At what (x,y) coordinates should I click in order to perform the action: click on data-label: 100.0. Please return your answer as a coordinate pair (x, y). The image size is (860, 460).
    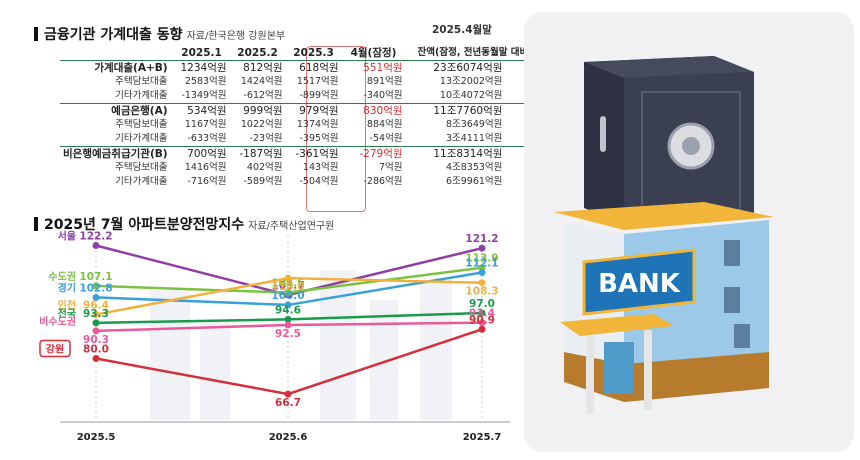
    Looking at the image, I should click on (287, 296).